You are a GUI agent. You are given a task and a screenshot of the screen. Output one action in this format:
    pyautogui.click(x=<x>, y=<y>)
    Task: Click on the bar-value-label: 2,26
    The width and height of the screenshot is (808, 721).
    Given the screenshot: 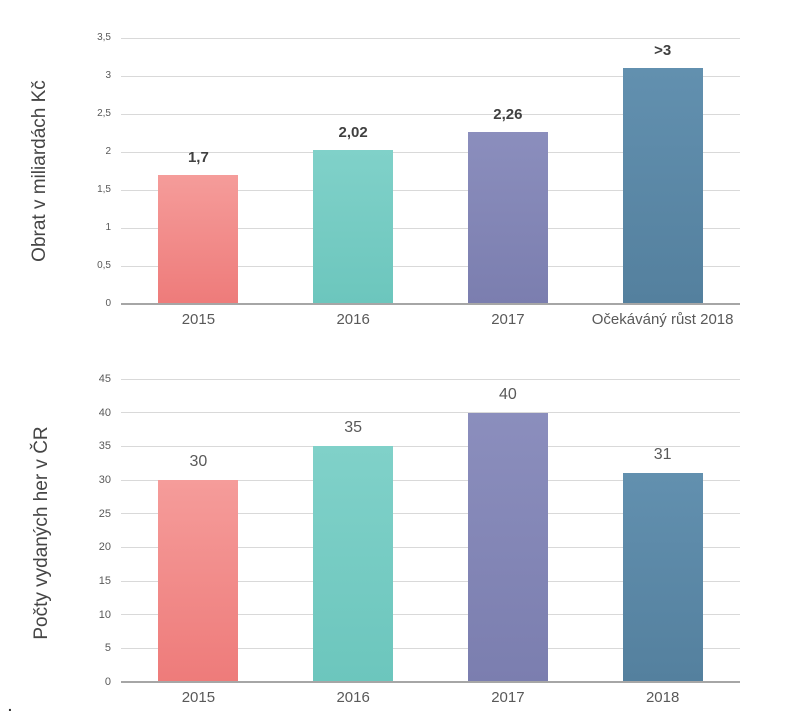 What is the action you would take?
    pyautogui.click(x=508, y=115)
    